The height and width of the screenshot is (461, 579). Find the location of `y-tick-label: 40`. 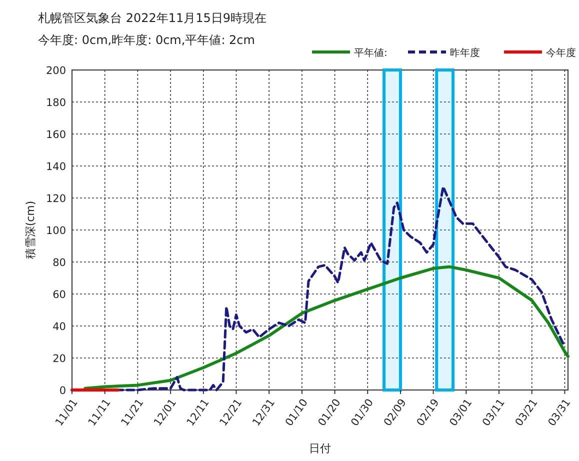

y-tick-label: 40 is located at coordinates (59, 327).